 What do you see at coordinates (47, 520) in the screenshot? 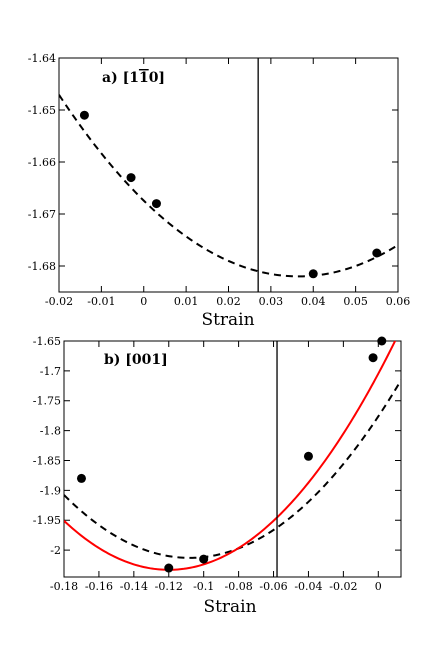
I see `y-tick-label: -1.95` at bounding box center [47, 520].